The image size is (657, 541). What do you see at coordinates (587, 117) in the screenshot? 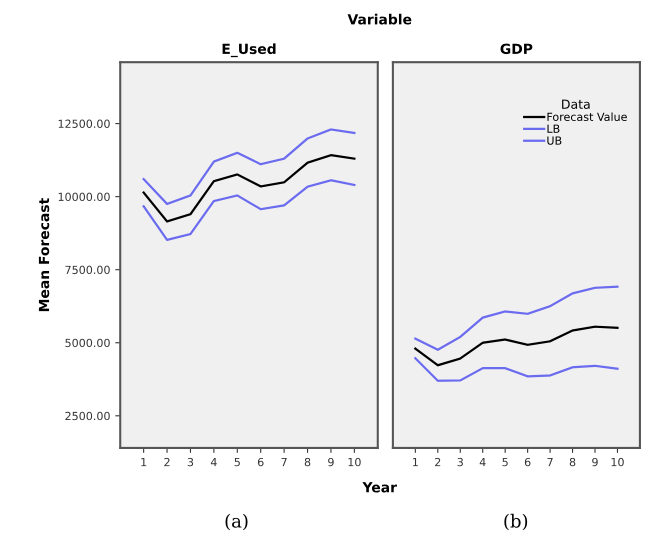
I see `legend-label: Forecast Value` at bounding box center [587, 117].